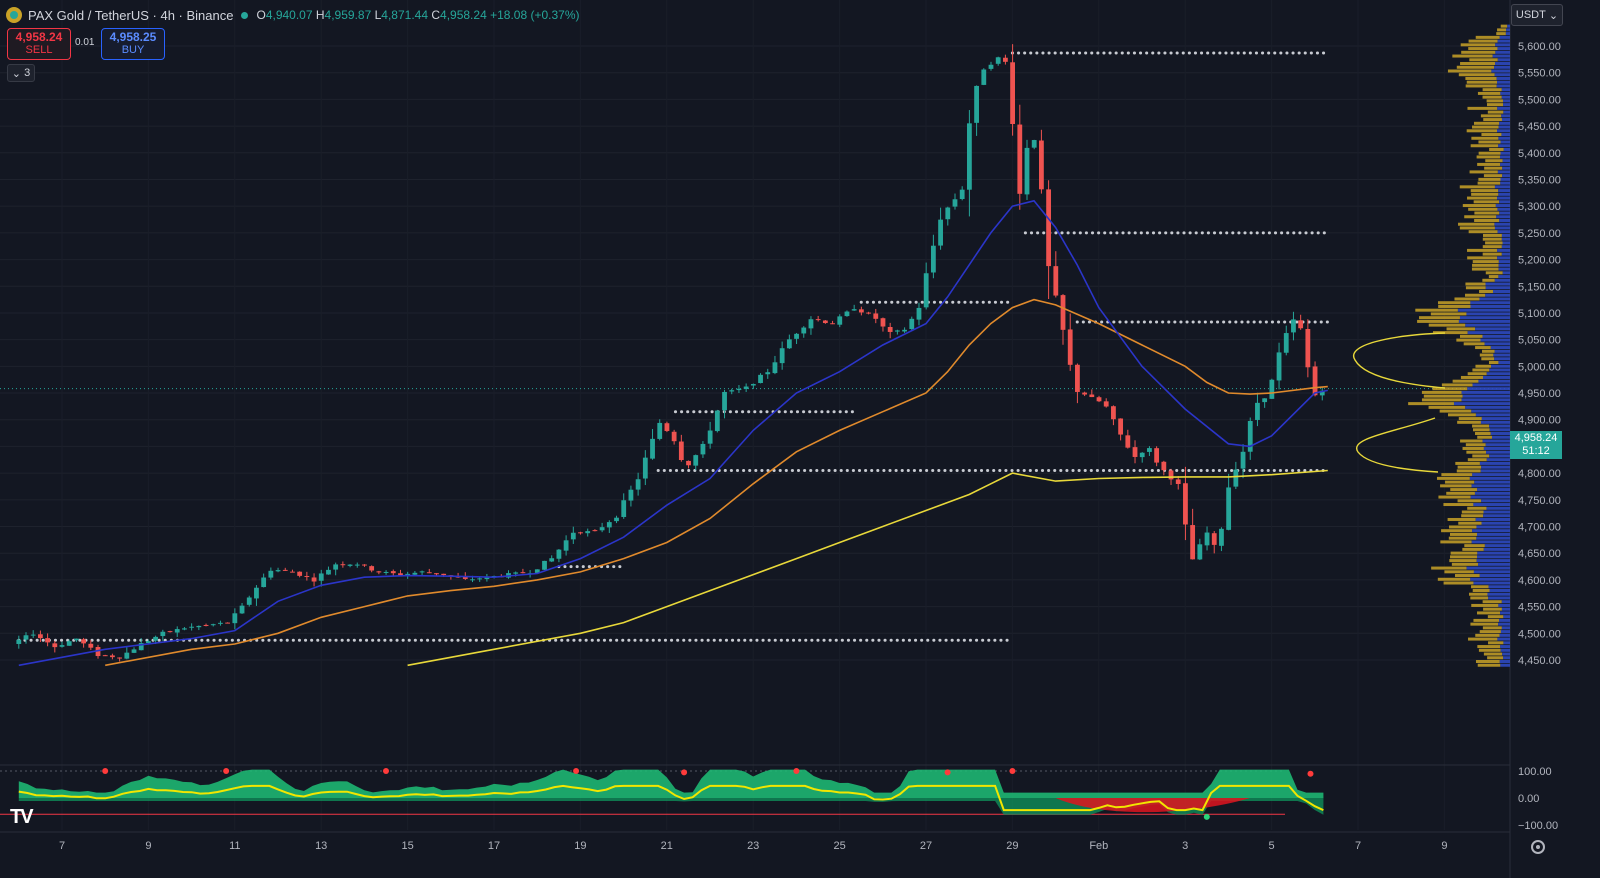  What do you see at coordinates (867, 568) in the screenshot?
I see `ema-yellow-line` at bounding box center [867, 568].